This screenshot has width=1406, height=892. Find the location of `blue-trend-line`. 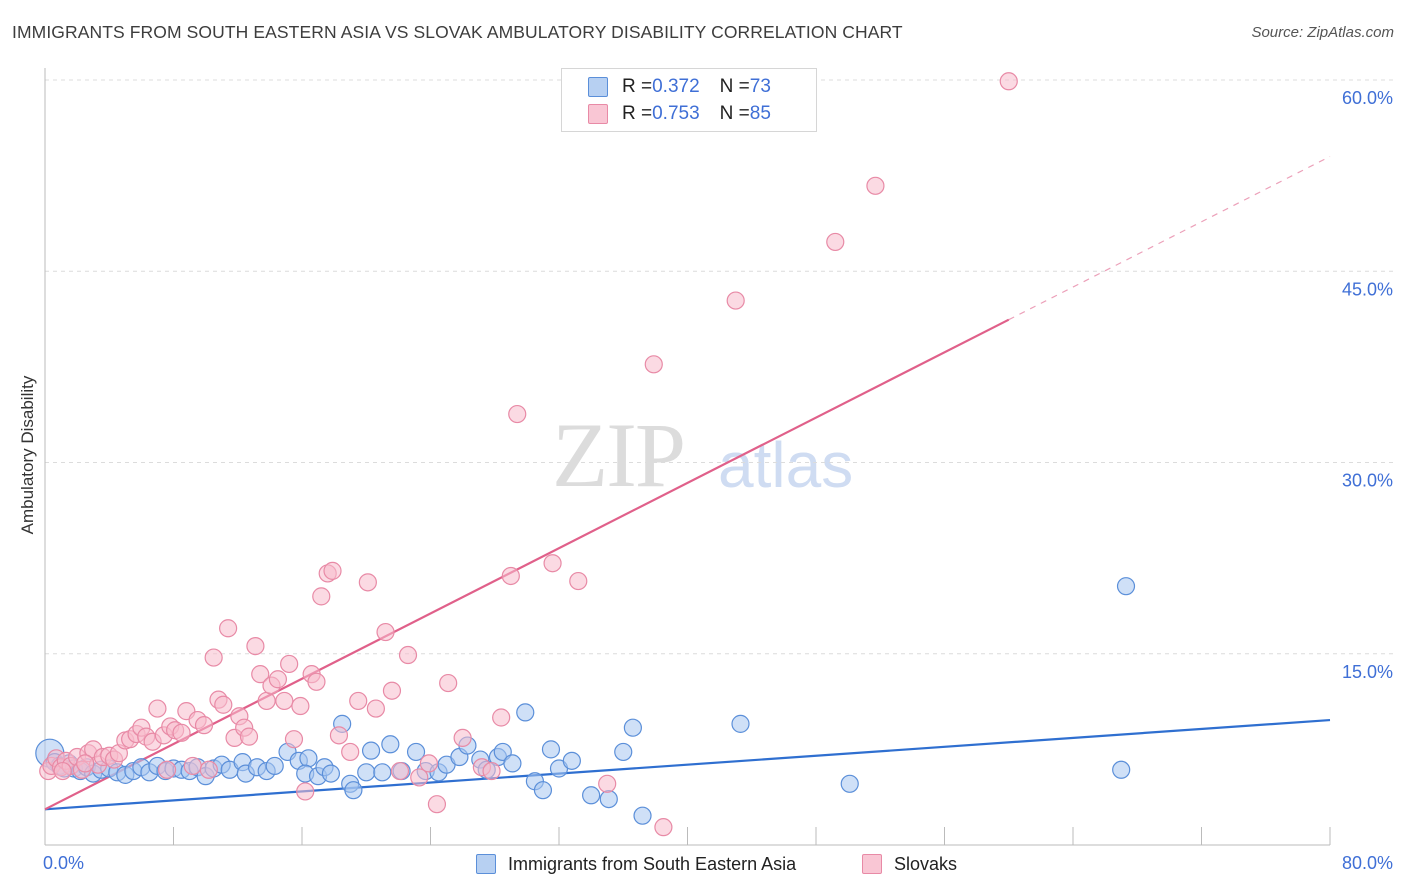

blue-trend-line is located at coordinates (687, 764).